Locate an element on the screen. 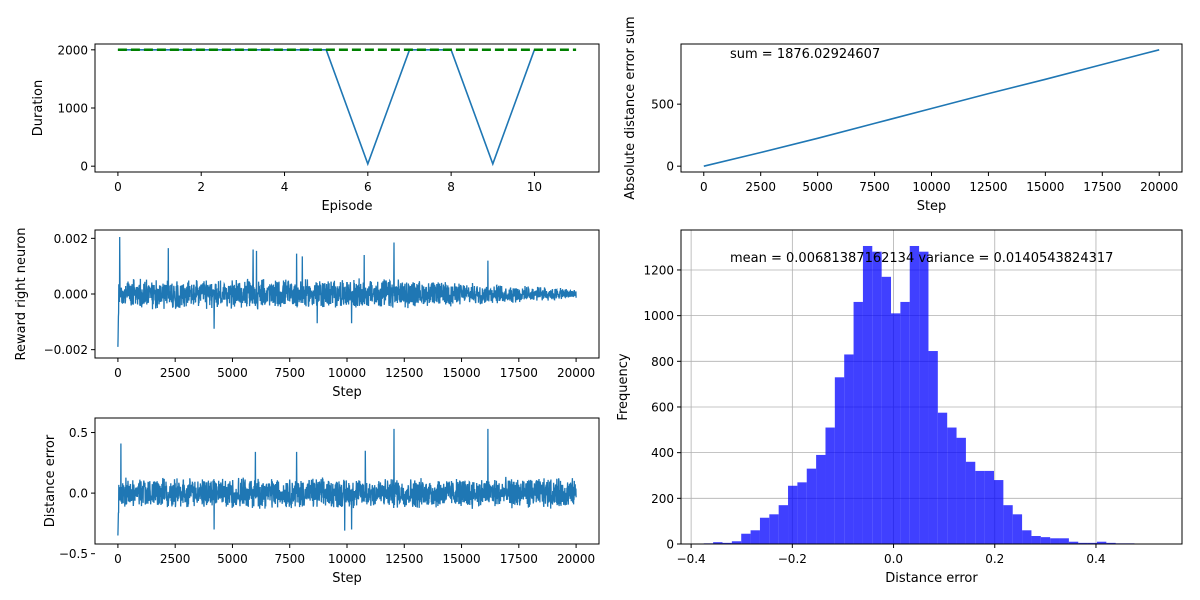 Image resolution: width=1200 pixels, height=600 pixels. y-tick-label: −0.5 is located at coordinates (73, 554).